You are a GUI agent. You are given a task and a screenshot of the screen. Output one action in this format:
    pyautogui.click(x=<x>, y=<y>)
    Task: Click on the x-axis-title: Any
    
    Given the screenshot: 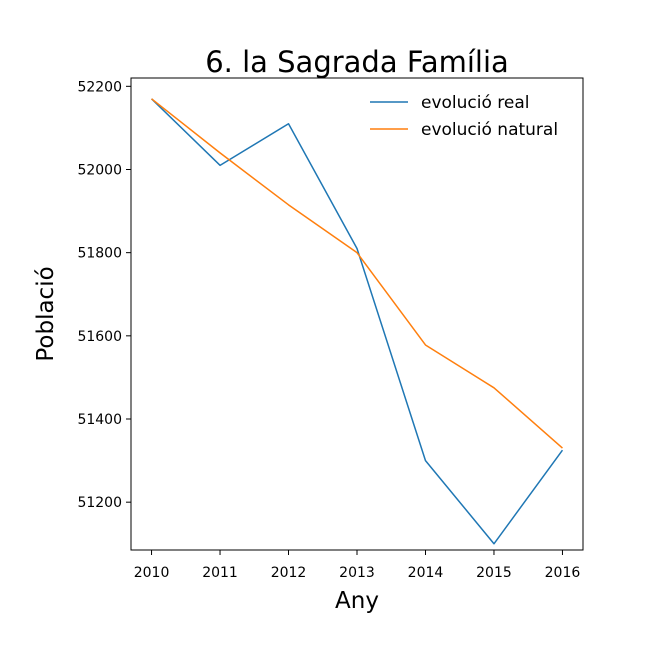 What is the action you would take?
    pyautogui.click(x=357, y=601)
    